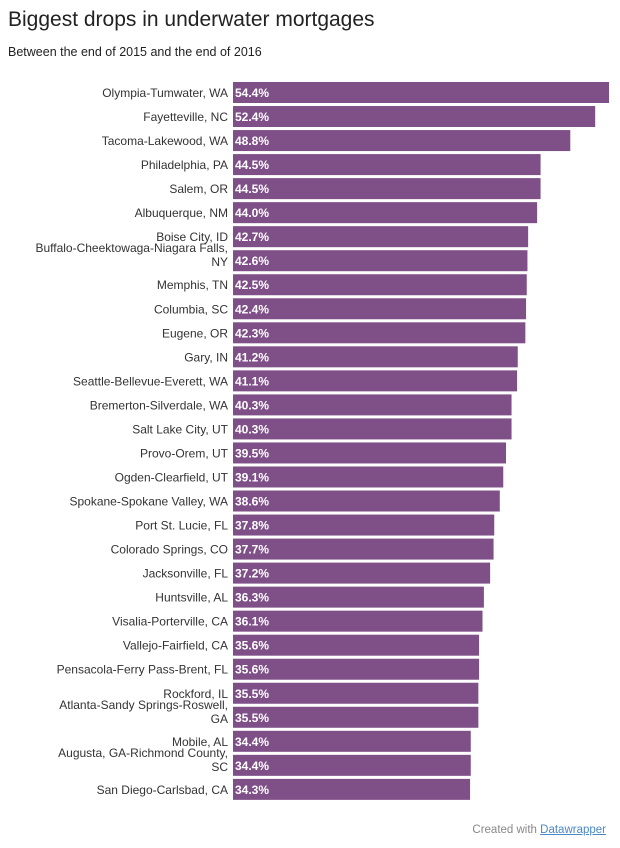  I want to click on bar-value-label: 48.8%, so click(252, 141).